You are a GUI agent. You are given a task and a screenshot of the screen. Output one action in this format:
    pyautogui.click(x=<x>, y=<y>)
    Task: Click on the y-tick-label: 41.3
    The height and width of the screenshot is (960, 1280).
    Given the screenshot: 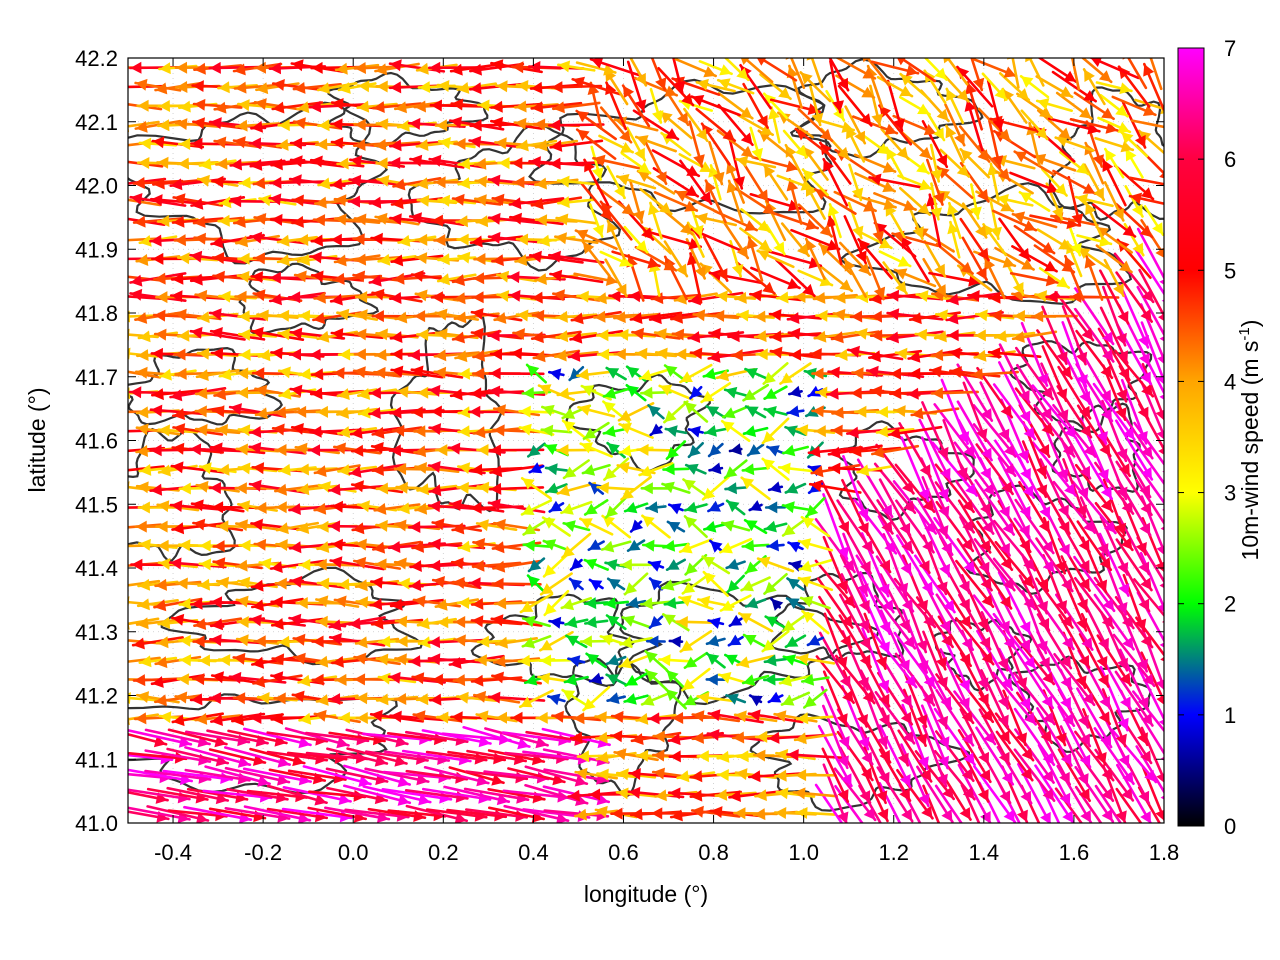 What is the action you would take?
    pyautogui.click(x=96, y=632)
    